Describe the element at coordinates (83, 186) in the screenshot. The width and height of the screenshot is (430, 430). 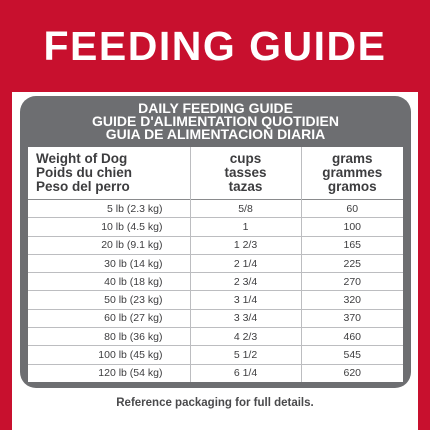
I see `column-header-weight-es: Peso del perro` at that location.